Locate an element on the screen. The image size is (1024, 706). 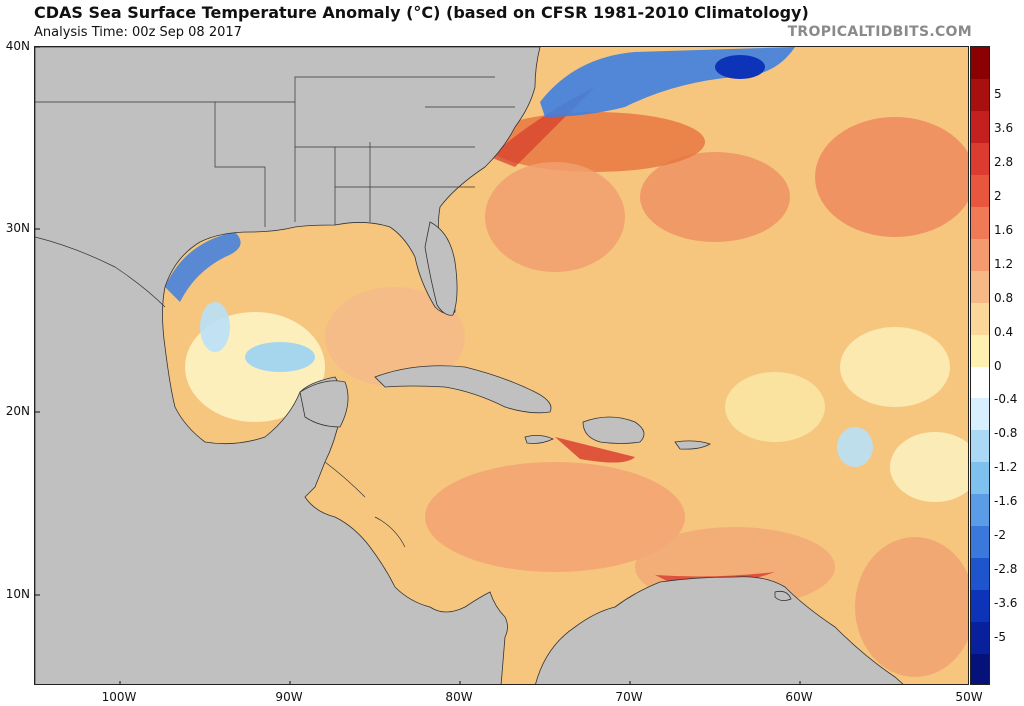
lon-label-100w: 100W is located at coordinates (119, 697).